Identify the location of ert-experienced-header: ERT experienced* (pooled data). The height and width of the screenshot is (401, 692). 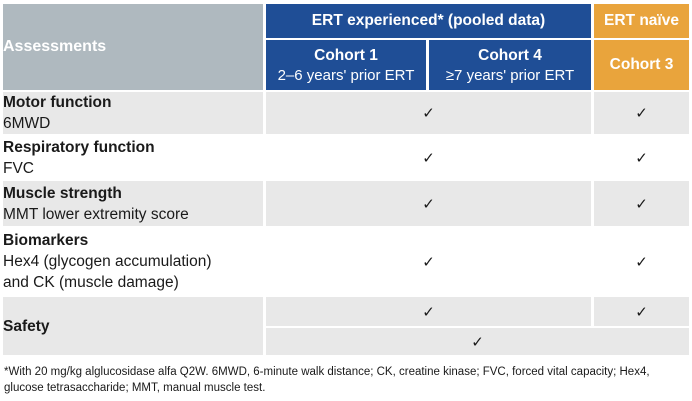
(429, 21).